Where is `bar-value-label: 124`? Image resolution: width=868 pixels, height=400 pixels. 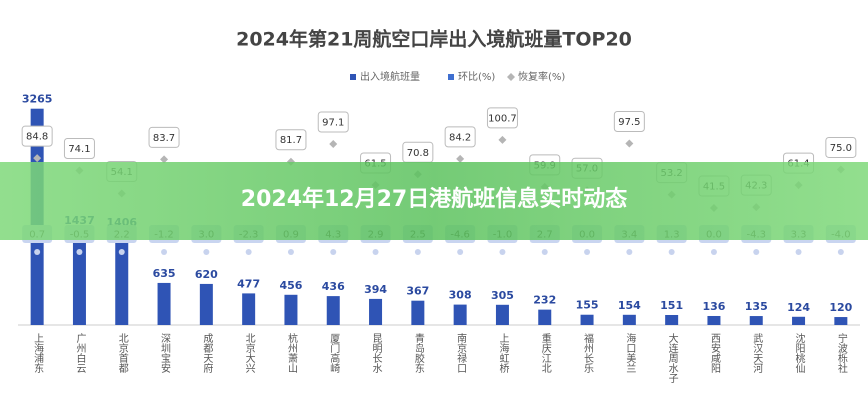 bar-value-label: 124 is located at coordinates (798, 307).